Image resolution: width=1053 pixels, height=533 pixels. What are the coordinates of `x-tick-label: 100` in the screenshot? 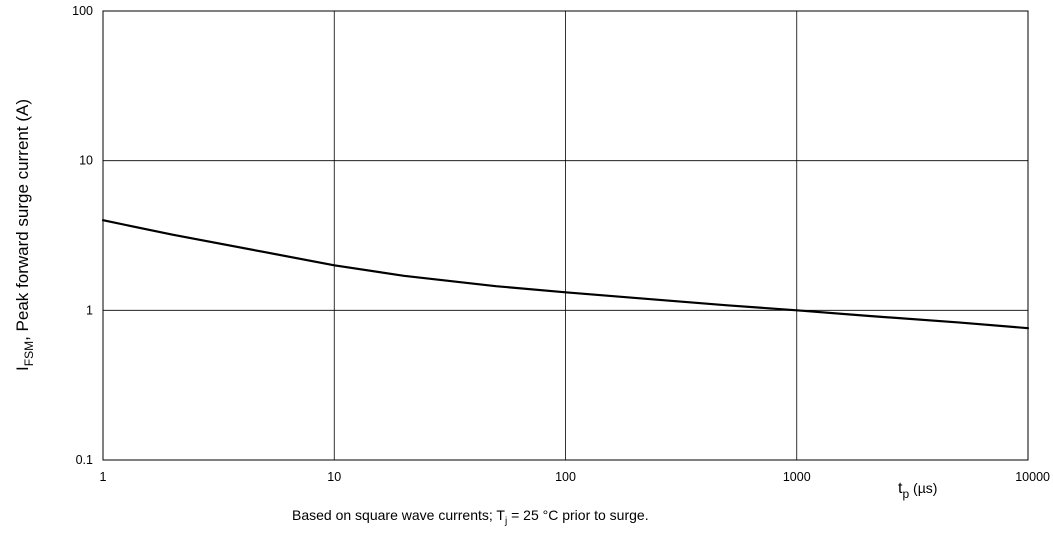 It's located at (565, 477).